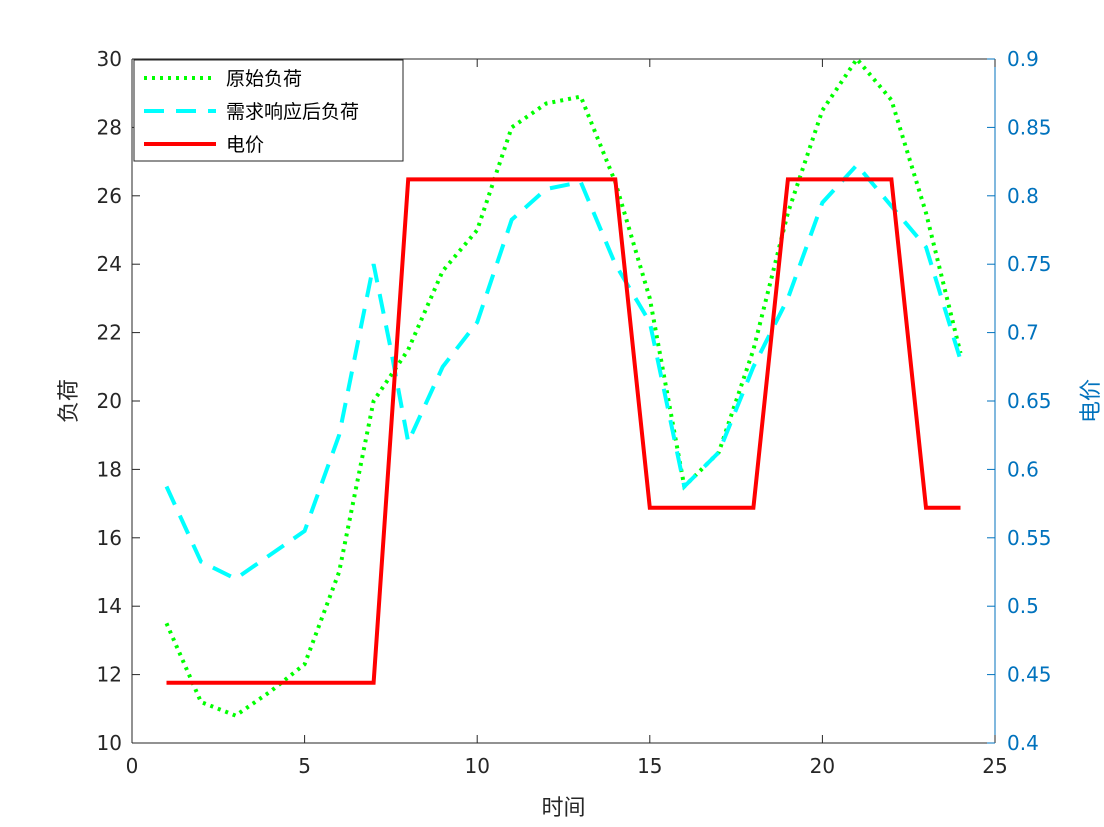 This screenshot has width=1104, height=827. Describe the element at coordinates (304, 766) in the screenshot. I see `x-tick-label: 5` at that location.